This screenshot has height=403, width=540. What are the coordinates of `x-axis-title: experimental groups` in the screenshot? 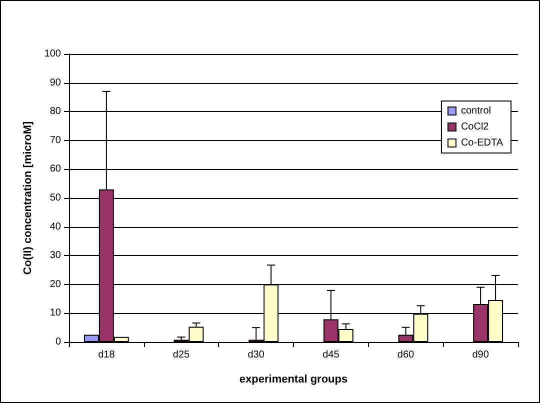 It's located at (293, 380).